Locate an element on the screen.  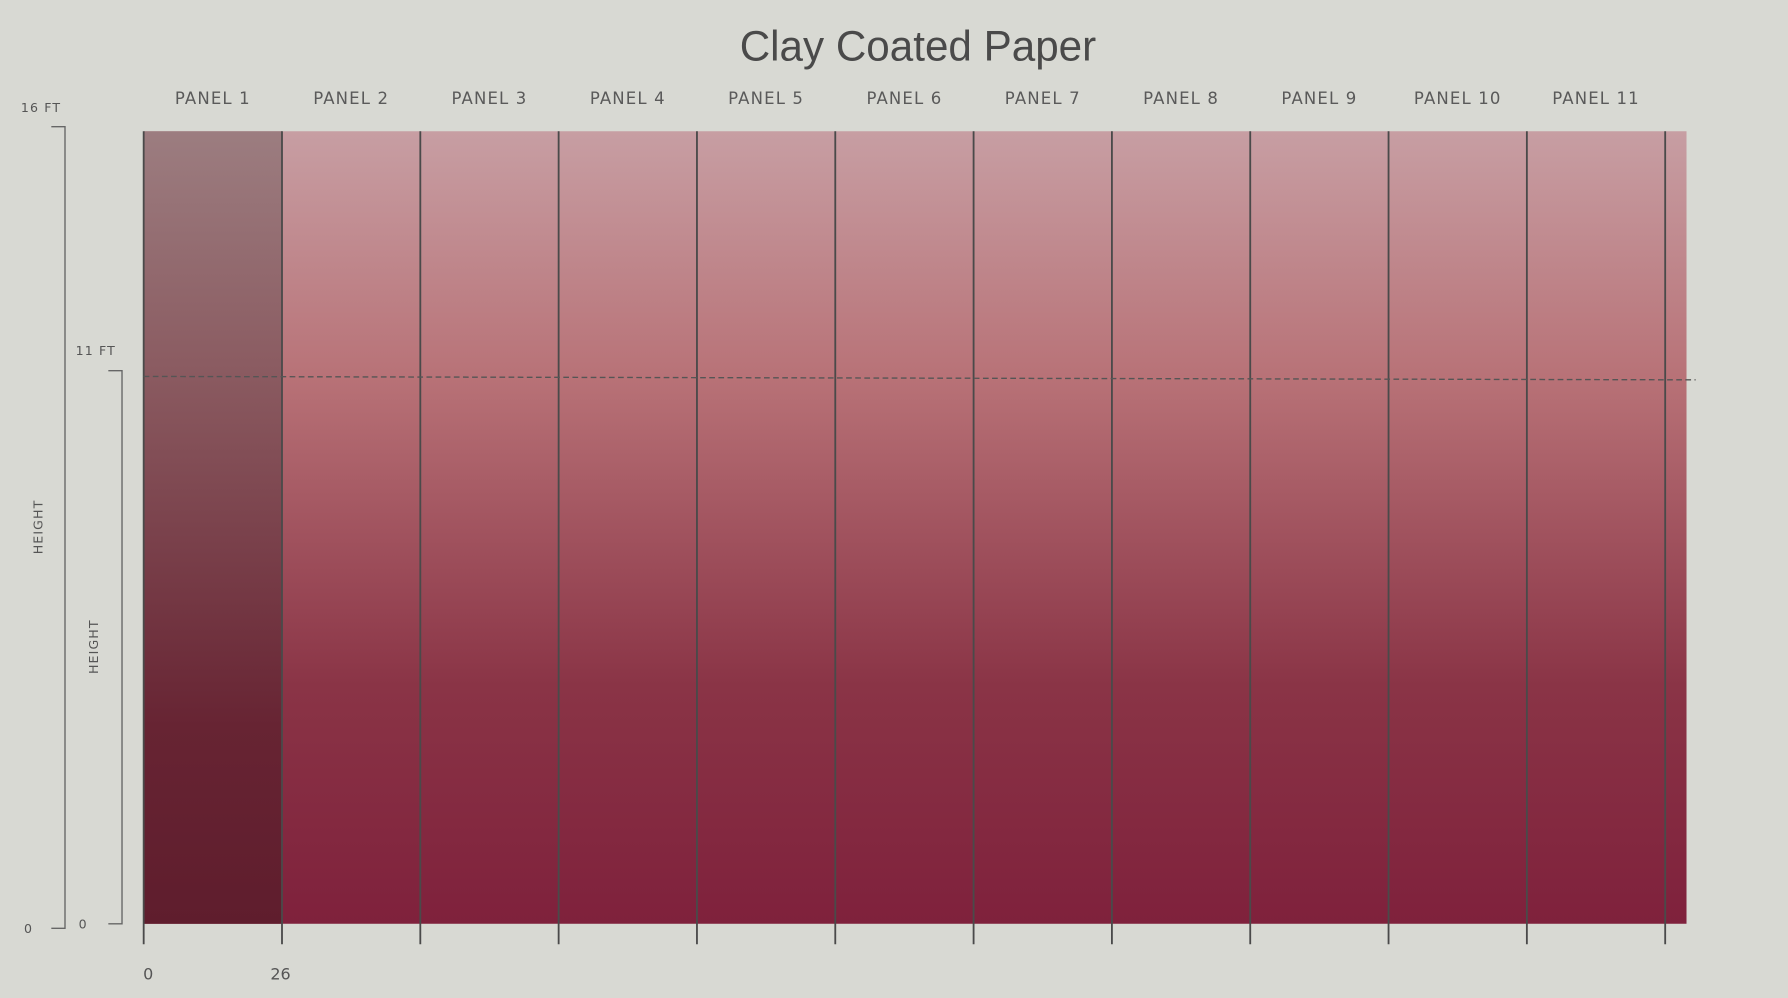
panel-label: PANEL 8 is located at coordinates (1181, 98).